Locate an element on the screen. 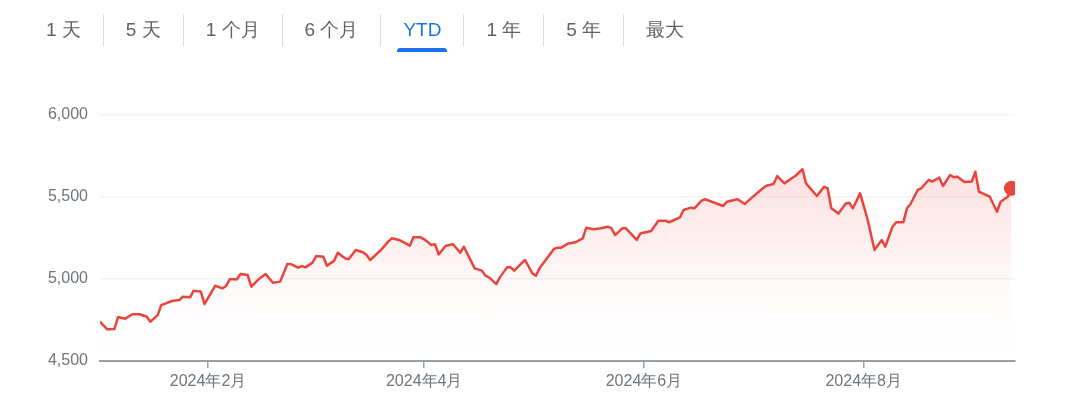 The image size is (1090, 411). text: 5 年 is located at coordinates (584, 30).